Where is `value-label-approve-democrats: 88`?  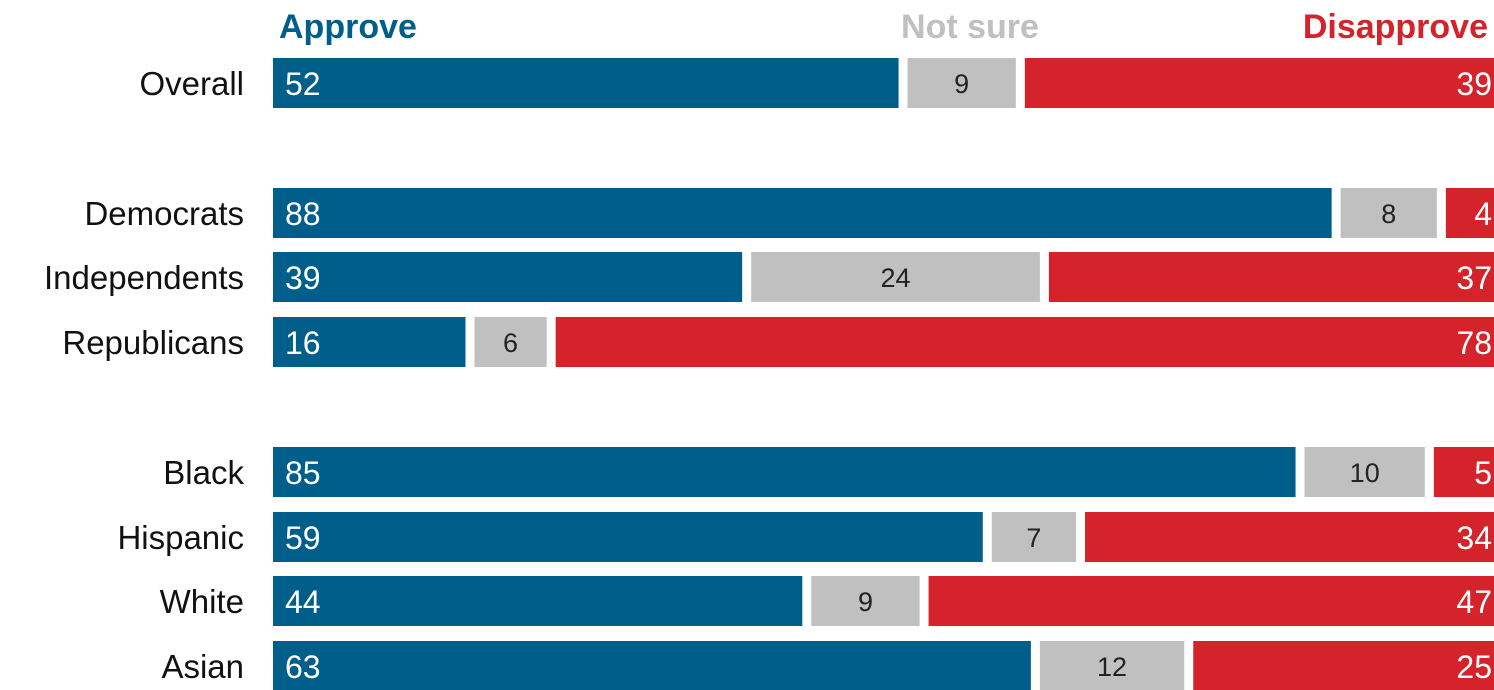 value-label-approve-democrats: 88 is located at coordinates (303, 214).